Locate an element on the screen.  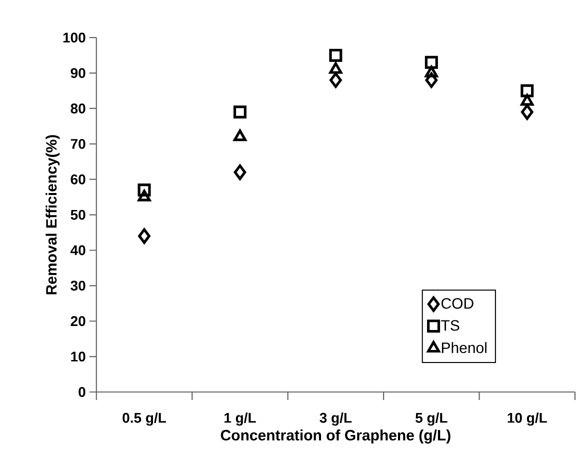
y-tick-label: 10 is located at coordinates (78, 357).